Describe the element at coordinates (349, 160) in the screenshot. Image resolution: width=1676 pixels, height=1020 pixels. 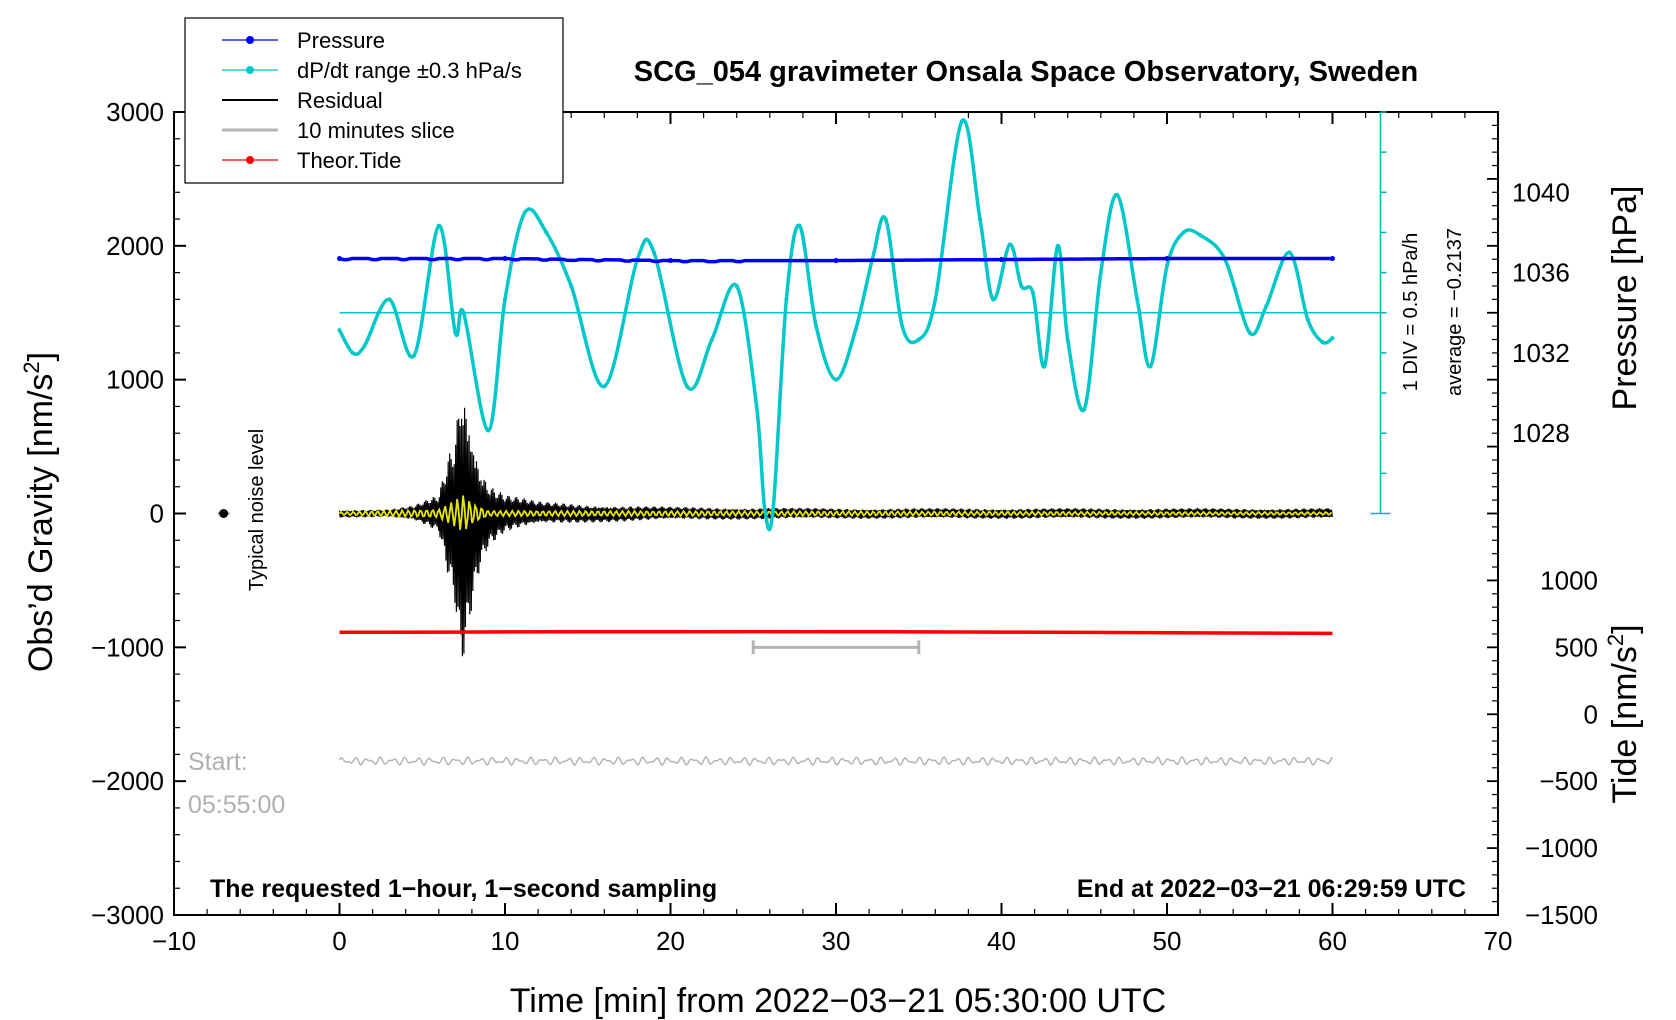
I see `legend-label: Theor.Tide` at that location.